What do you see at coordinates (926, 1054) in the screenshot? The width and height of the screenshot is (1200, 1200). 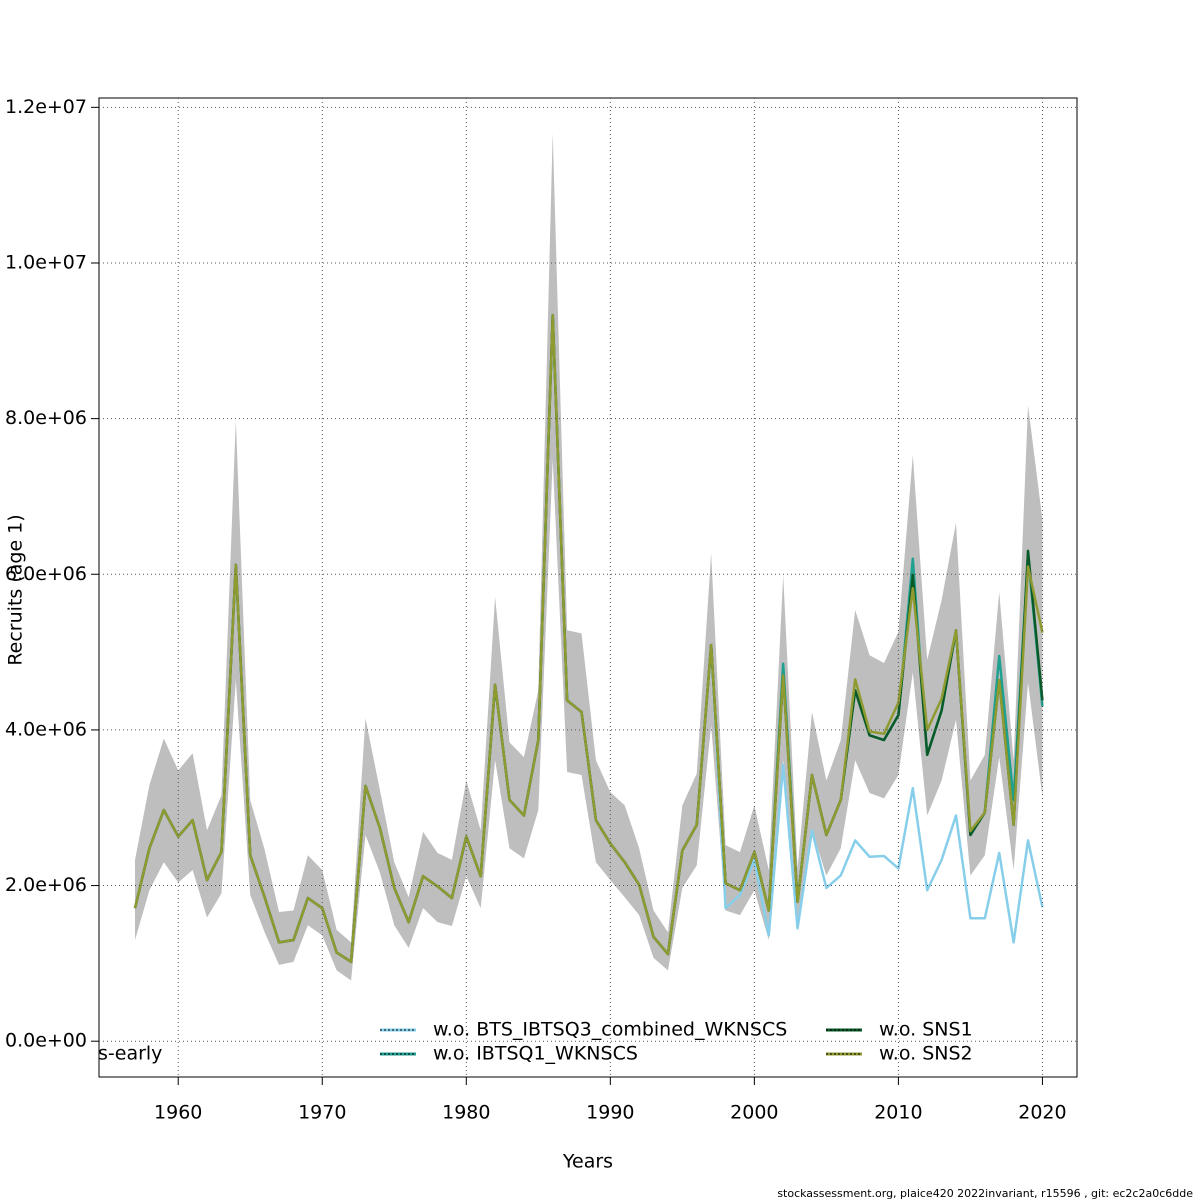 I see `legend-label: w.o. SNS2` at bounding box center [926, 1054].